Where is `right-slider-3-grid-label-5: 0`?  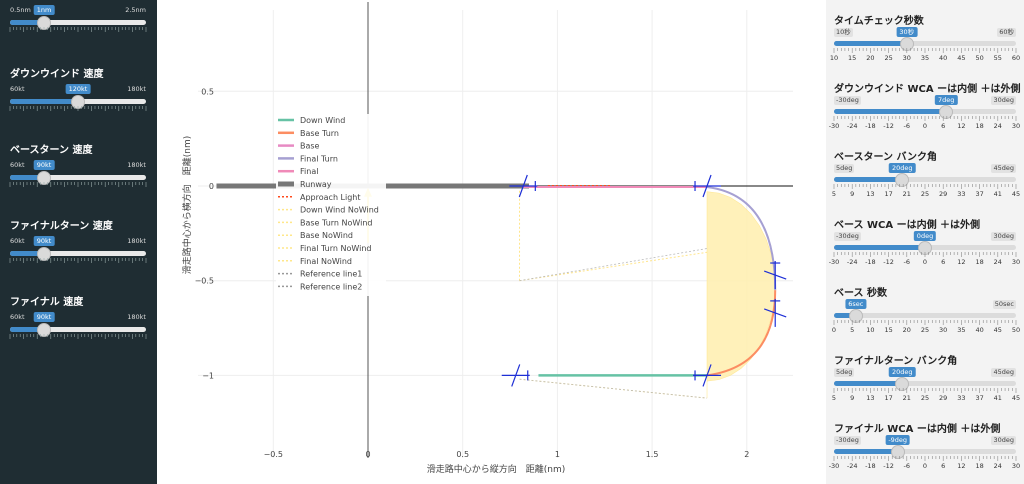
right-slider-3-grid-label-5: 0 is located at coordinates (925, 262).